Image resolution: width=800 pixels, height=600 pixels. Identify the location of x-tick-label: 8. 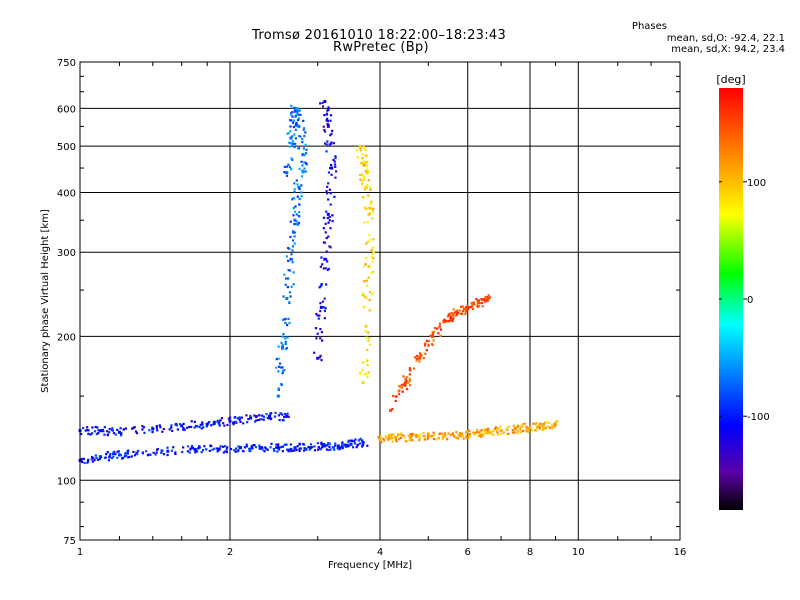
(530, 552).